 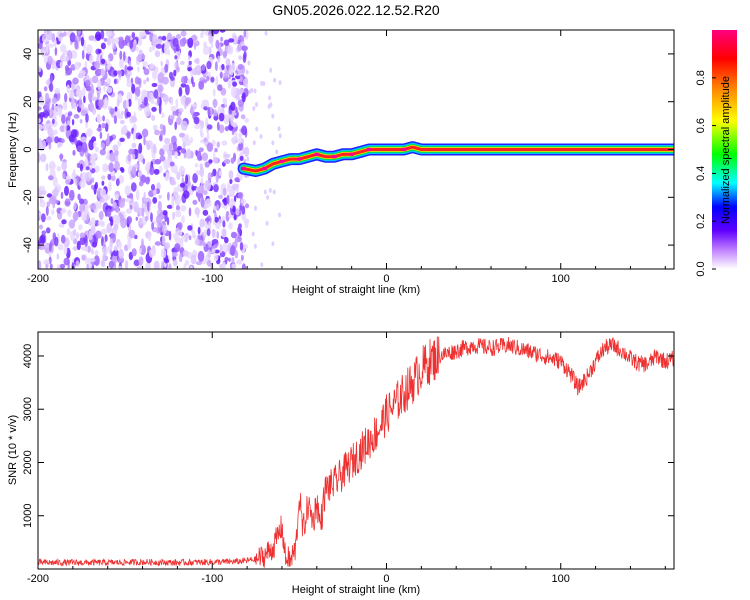 I want to click on signal-peak-marker, so click(x=243, y=168).